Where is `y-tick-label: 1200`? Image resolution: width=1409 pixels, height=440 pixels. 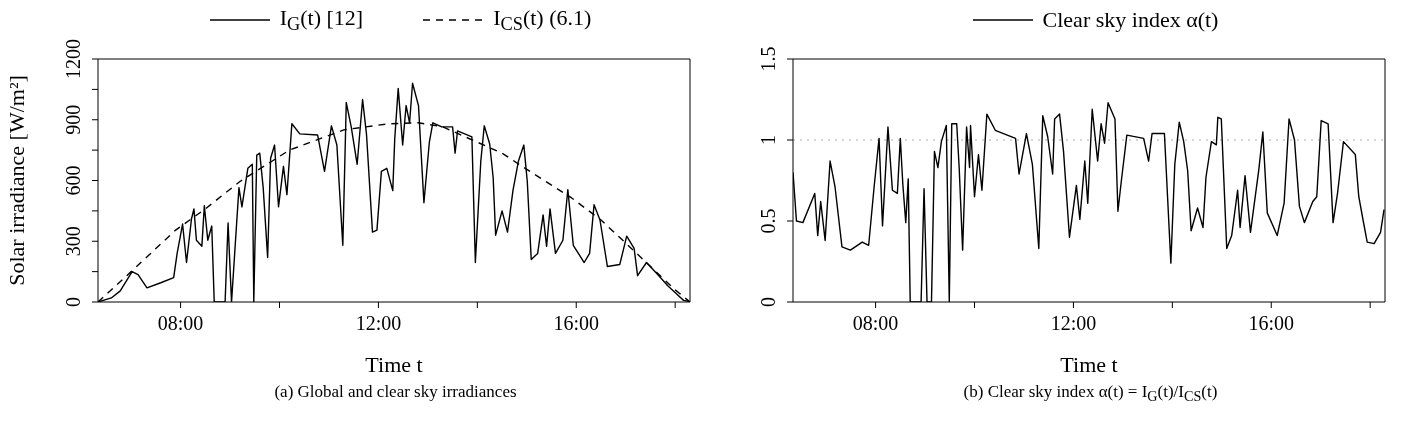
y-tick-label: 1200 is located at coordinates (73, 59).